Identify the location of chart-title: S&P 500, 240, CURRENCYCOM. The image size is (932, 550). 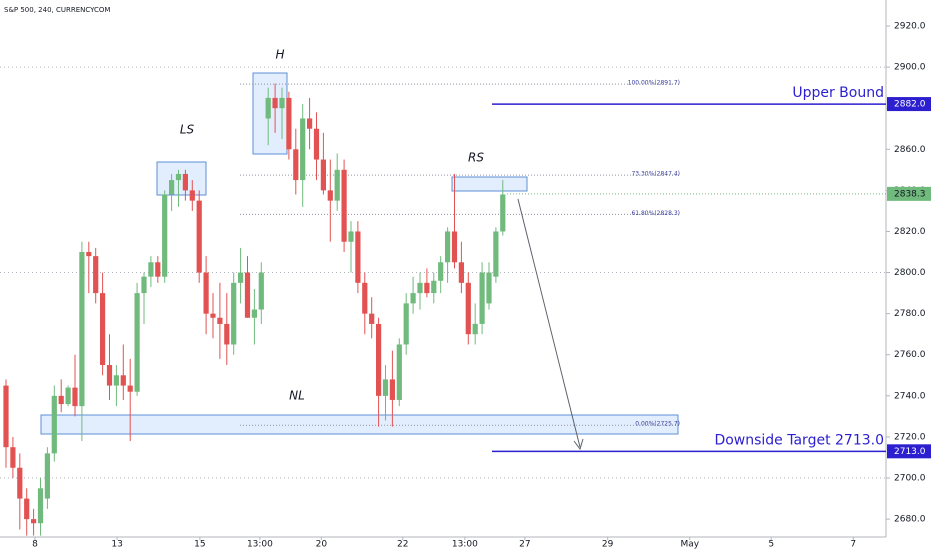
(57, 10).